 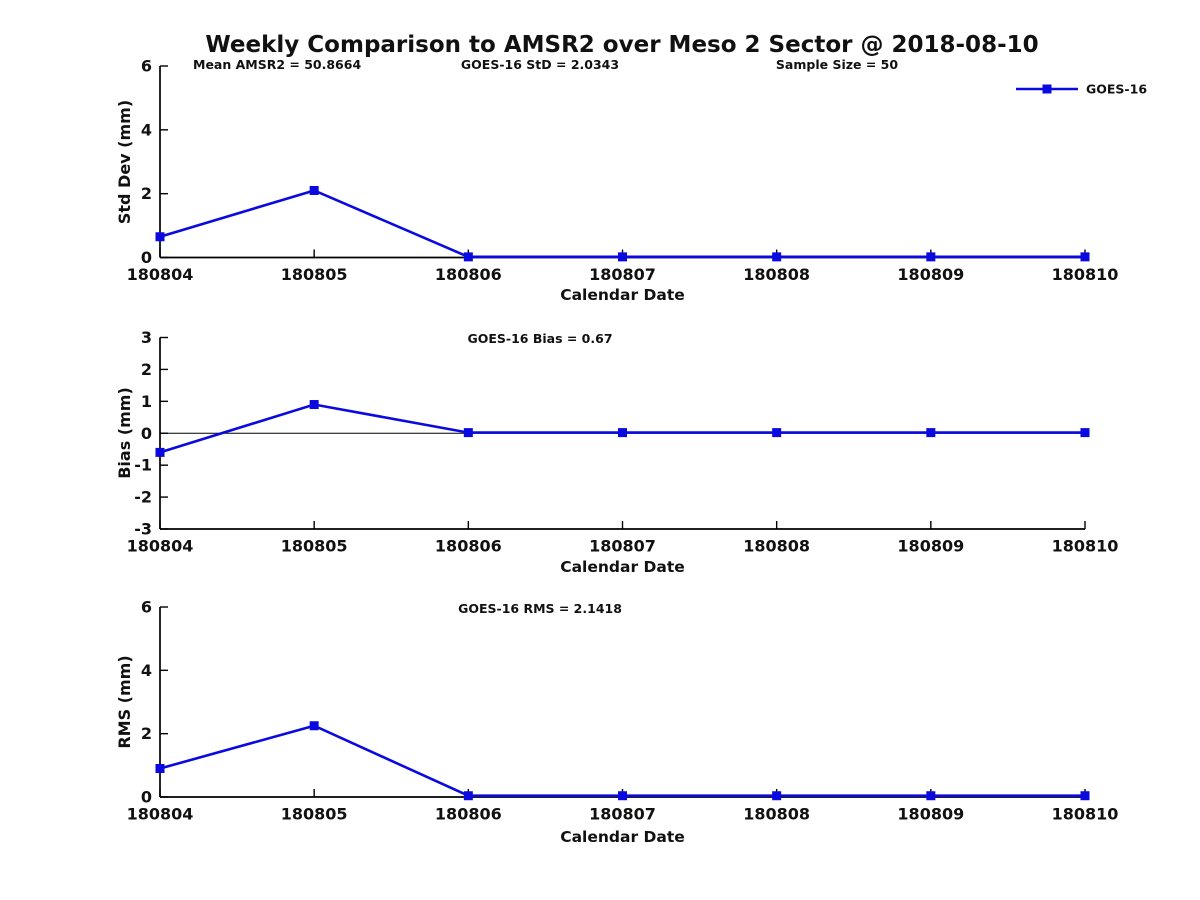 What do you see at coordinates (837, 64) in the screenshot?
I see `annotation-sample-size: Sample Size = 50` at bounding box center [837, 64].